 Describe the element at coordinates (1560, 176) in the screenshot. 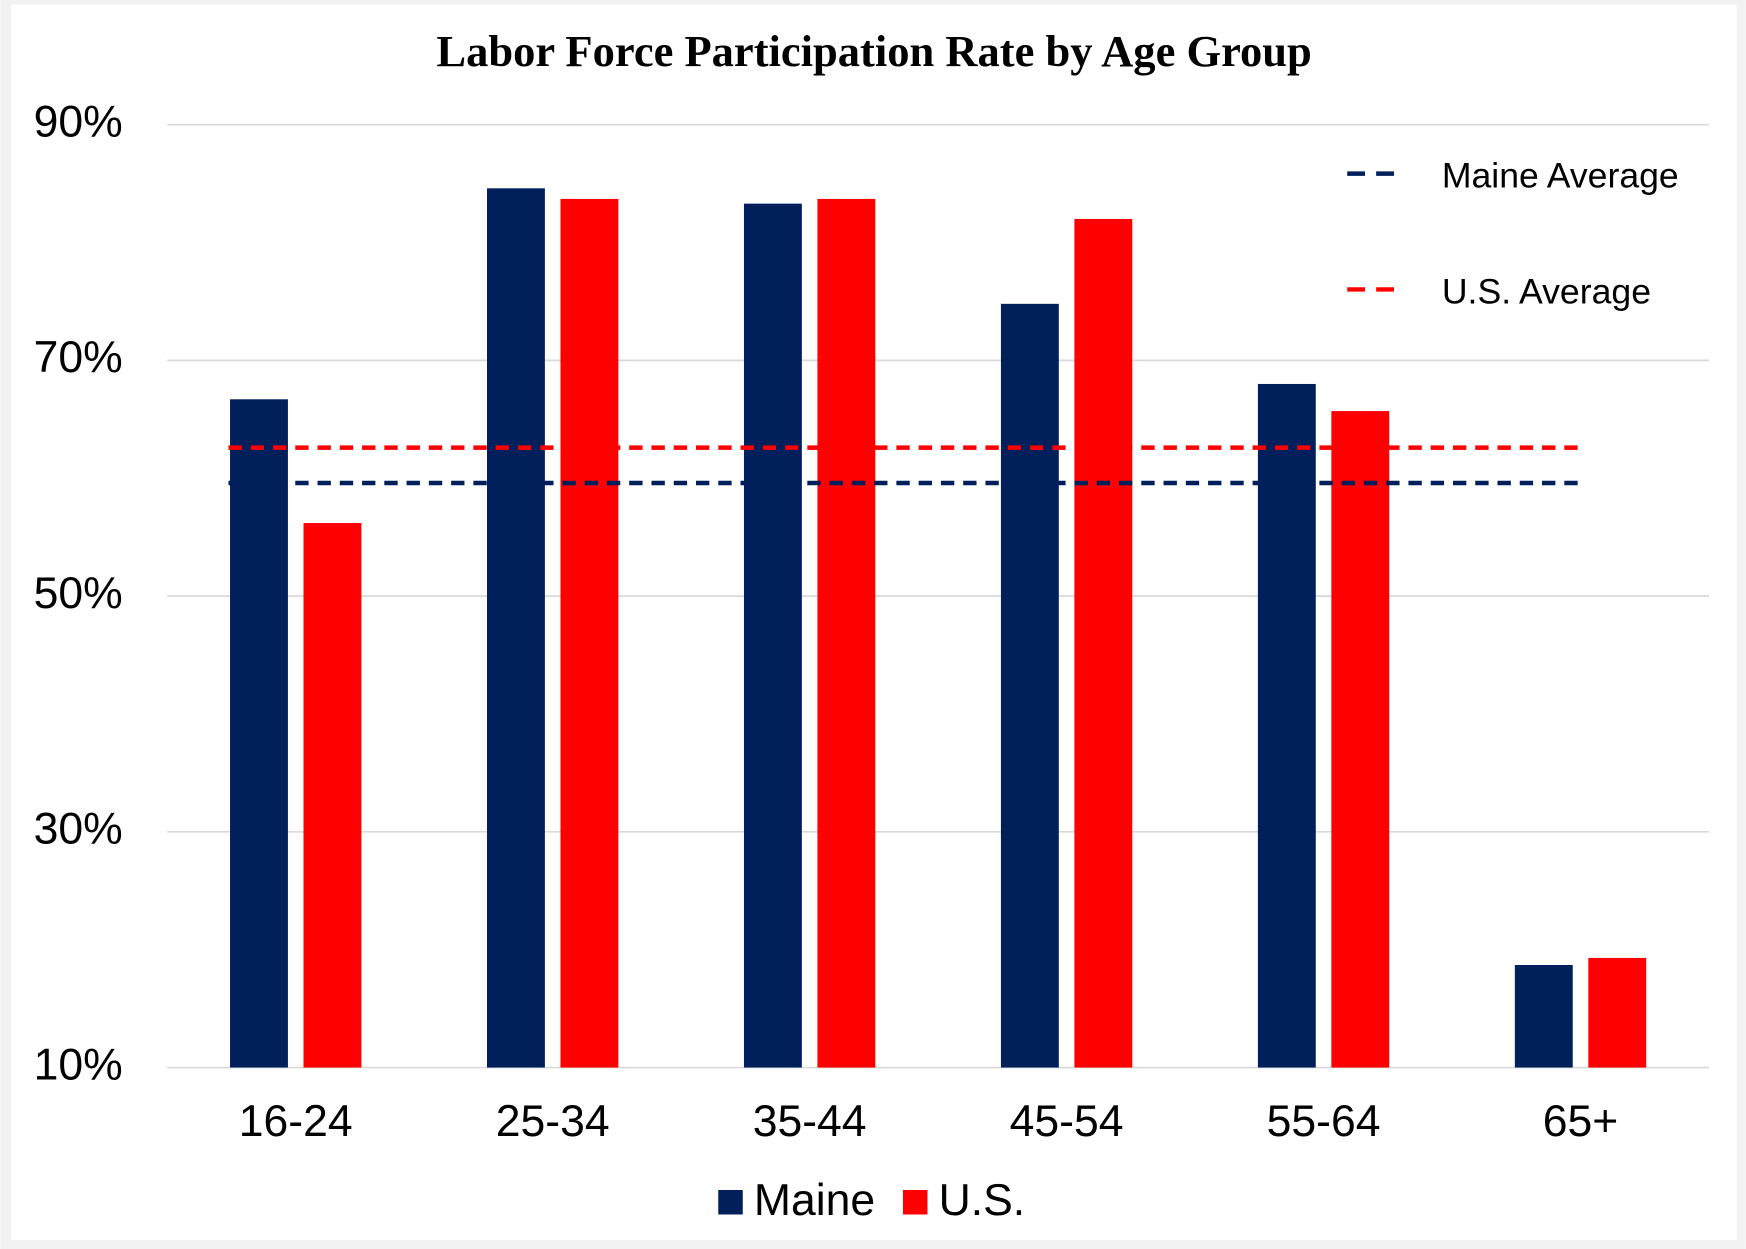

I see `legend-label: Maine Average` at that location.